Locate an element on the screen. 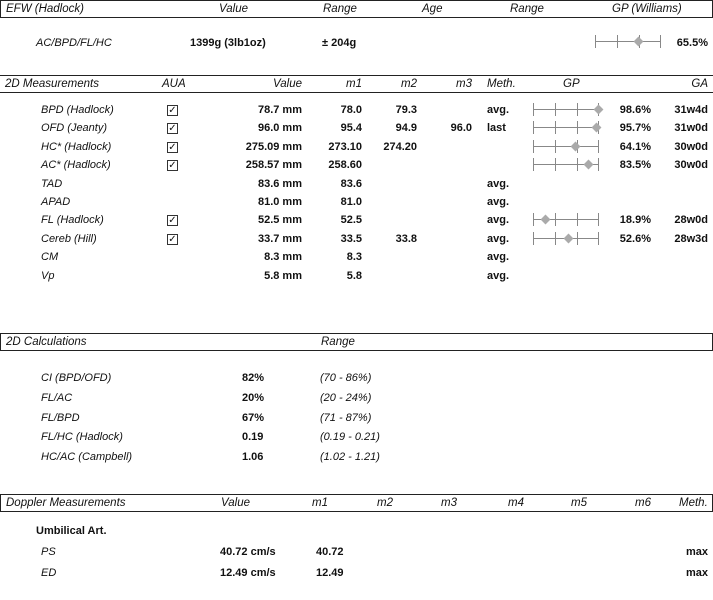  measurement-gp: 64.1% is located at coordinates (635, 146).